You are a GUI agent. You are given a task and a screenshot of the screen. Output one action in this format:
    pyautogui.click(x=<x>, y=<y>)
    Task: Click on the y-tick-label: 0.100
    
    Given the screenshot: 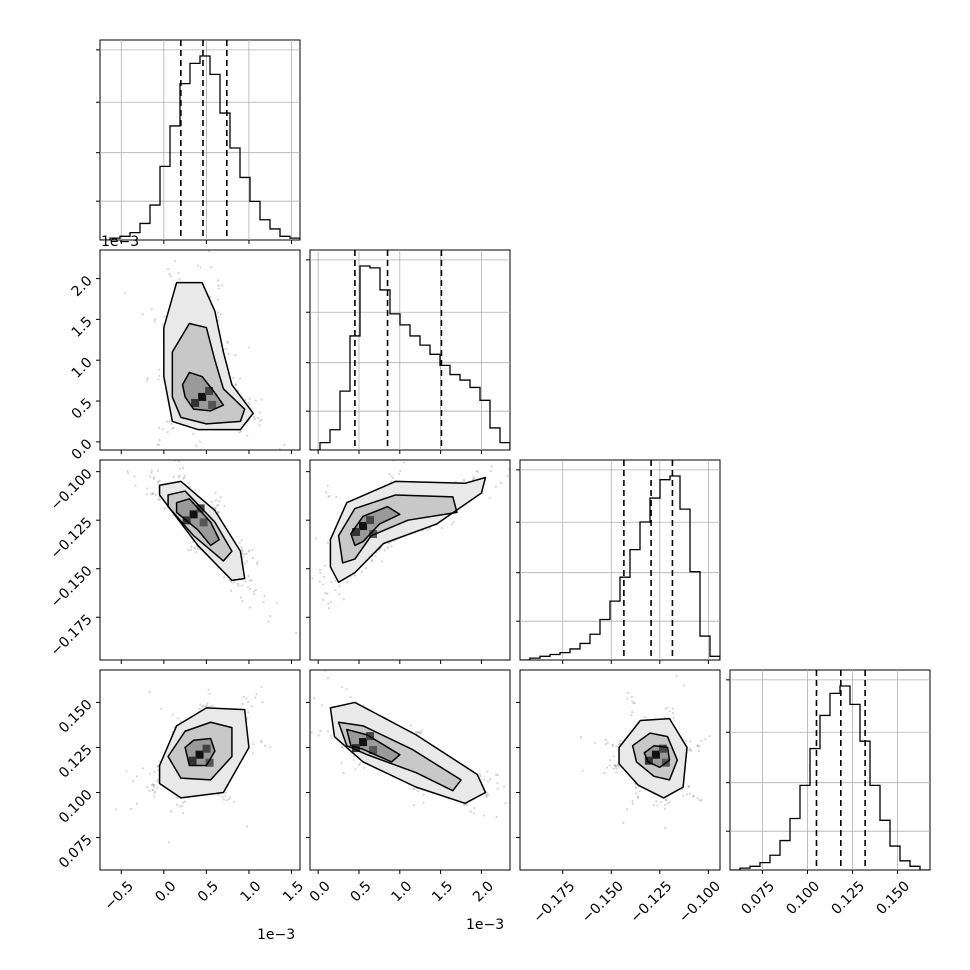 What is the action you would take?
    pyautogui.click(x=76, y=807)
    